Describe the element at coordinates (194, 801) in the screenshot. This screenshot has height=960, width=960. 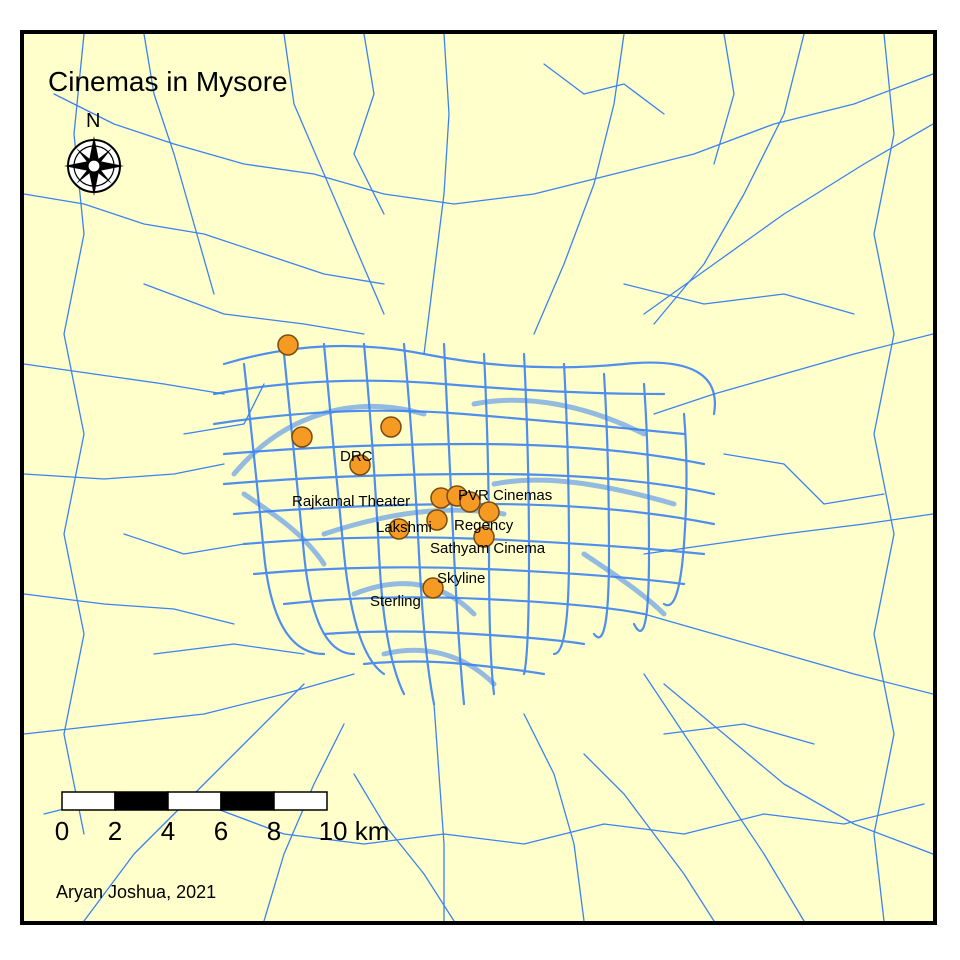
I see `scale-bar` at that location.